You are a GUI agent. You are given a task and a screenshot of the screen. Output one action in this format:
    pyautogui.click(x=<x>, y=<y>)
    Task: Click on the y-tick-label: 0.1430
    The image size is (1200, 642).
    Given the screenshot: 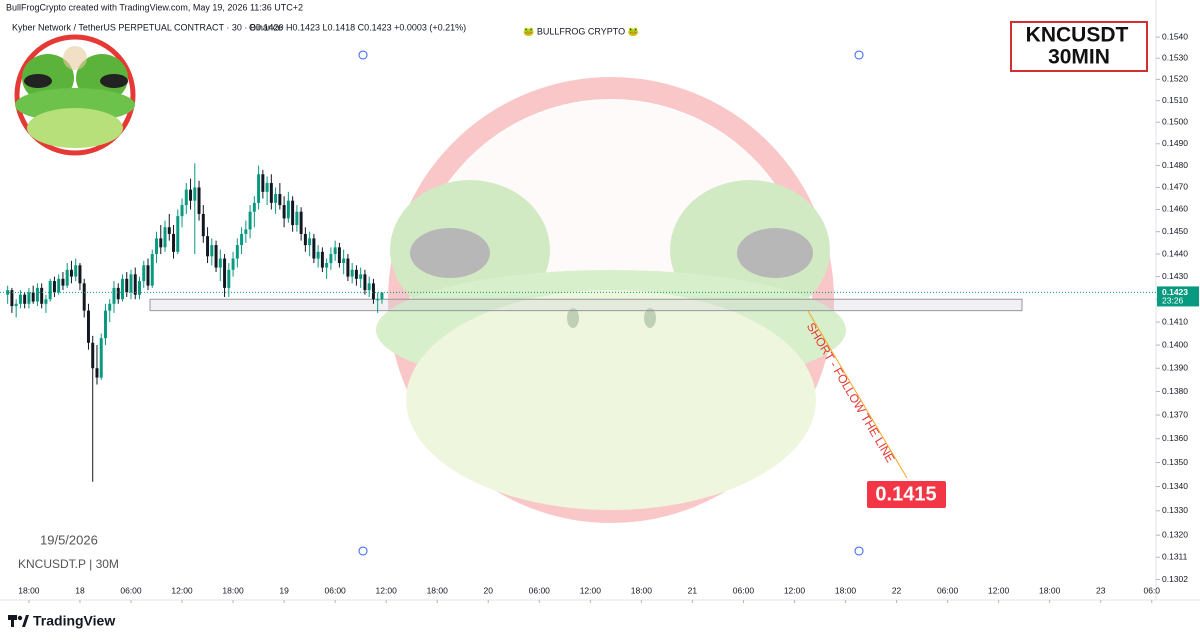 What is the action you would take?
    pyautogui.click(x=1175, y=276)
    